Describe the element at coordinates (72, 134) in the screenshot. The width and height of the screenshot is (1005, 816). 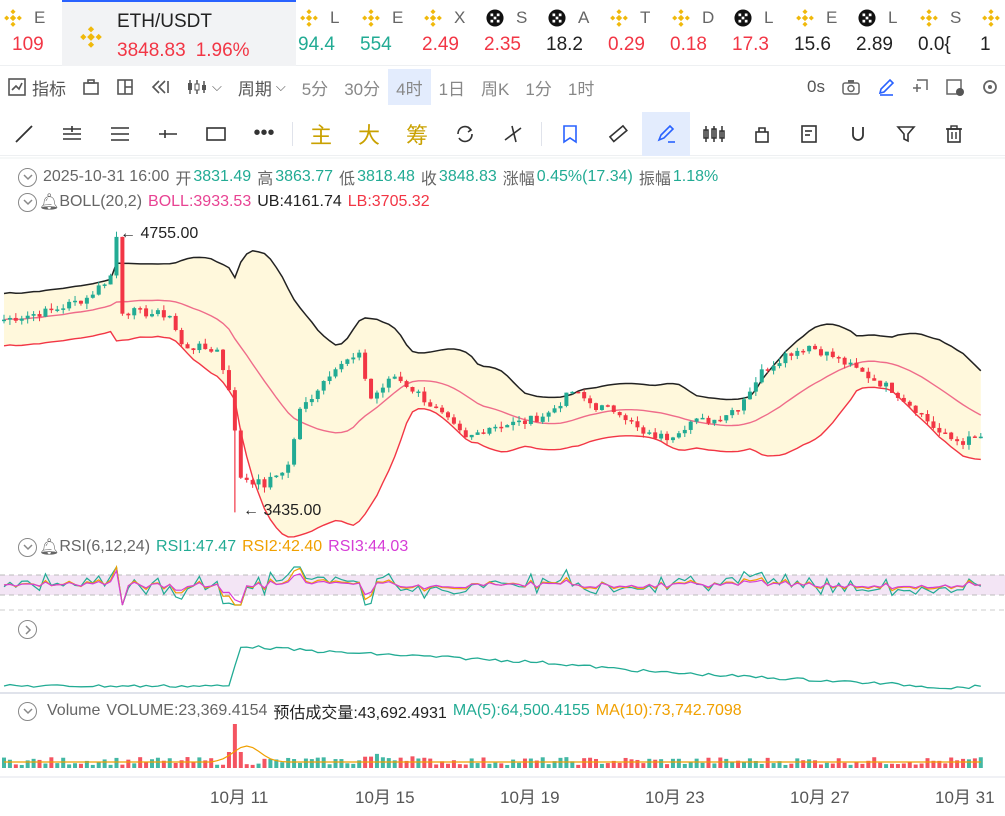
I see `hline-tool` at that location.